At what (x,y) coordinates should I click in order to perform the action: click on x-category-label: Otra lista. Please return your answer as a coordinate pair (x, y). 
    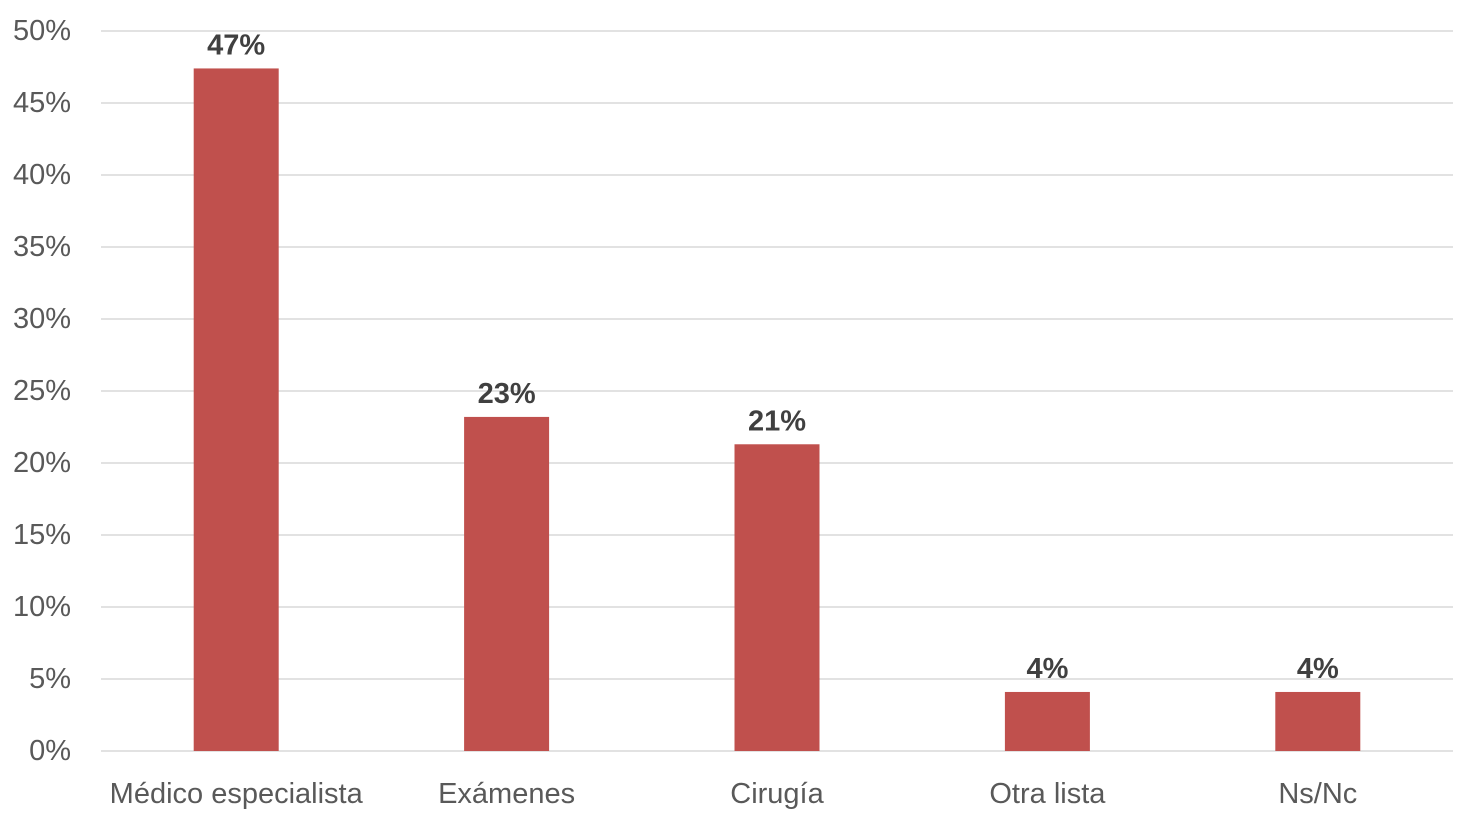
    Looking at the image, I should click on (1047, 794).